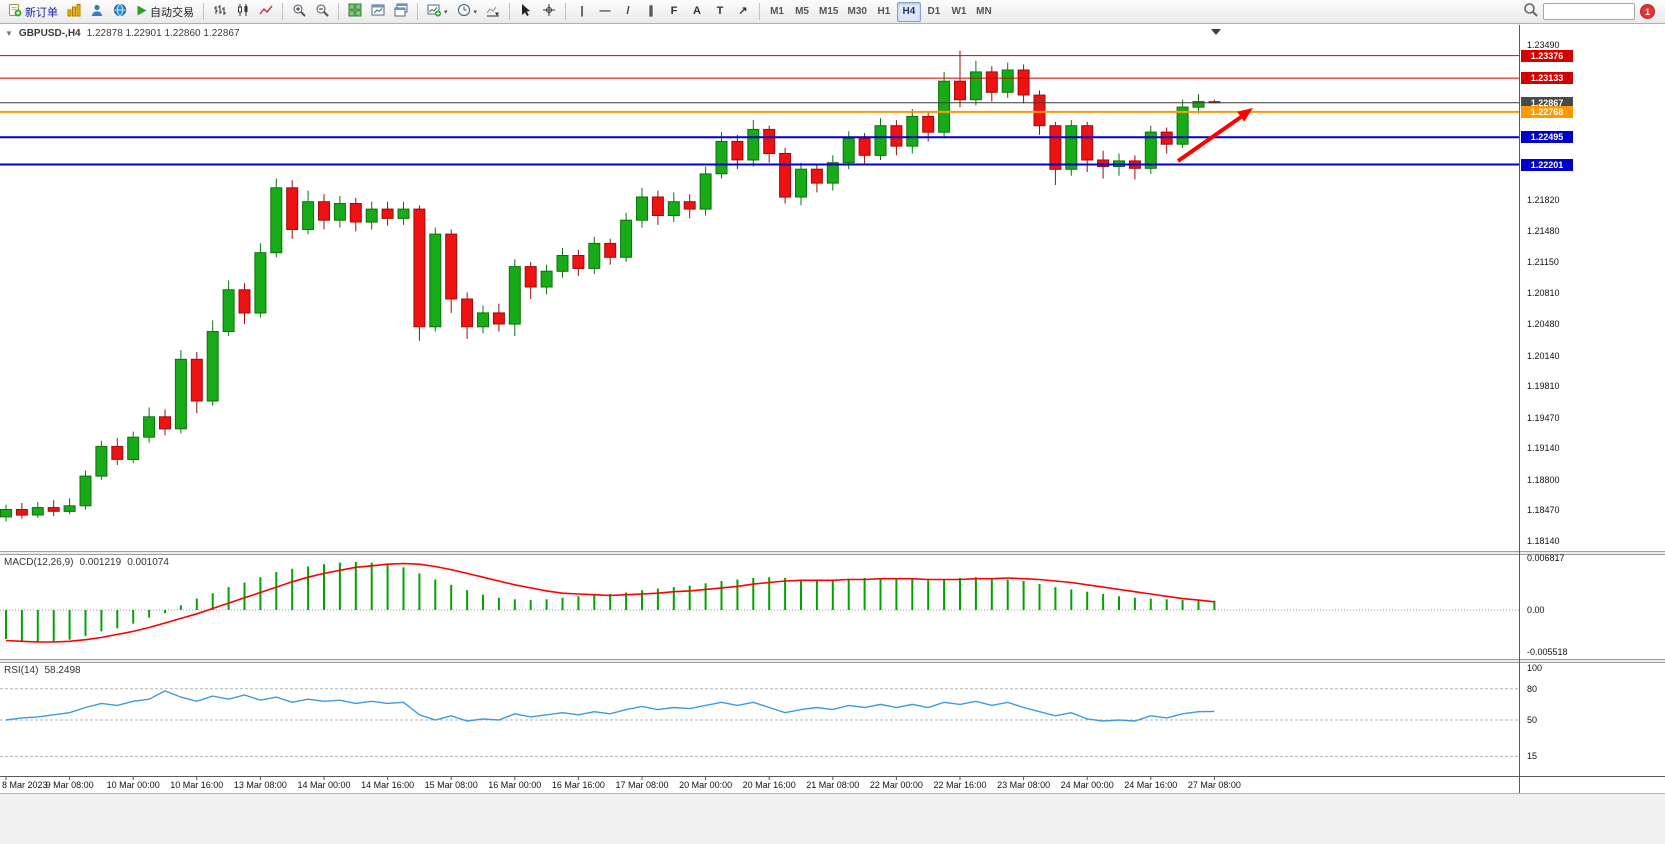 Image resolution: width=1665 pixels, height=844 pixels. Describe the element at coordinates (49, 33) in the screenshot. I see `chart-symbol-period: GBPUSD-,H4` at that location.